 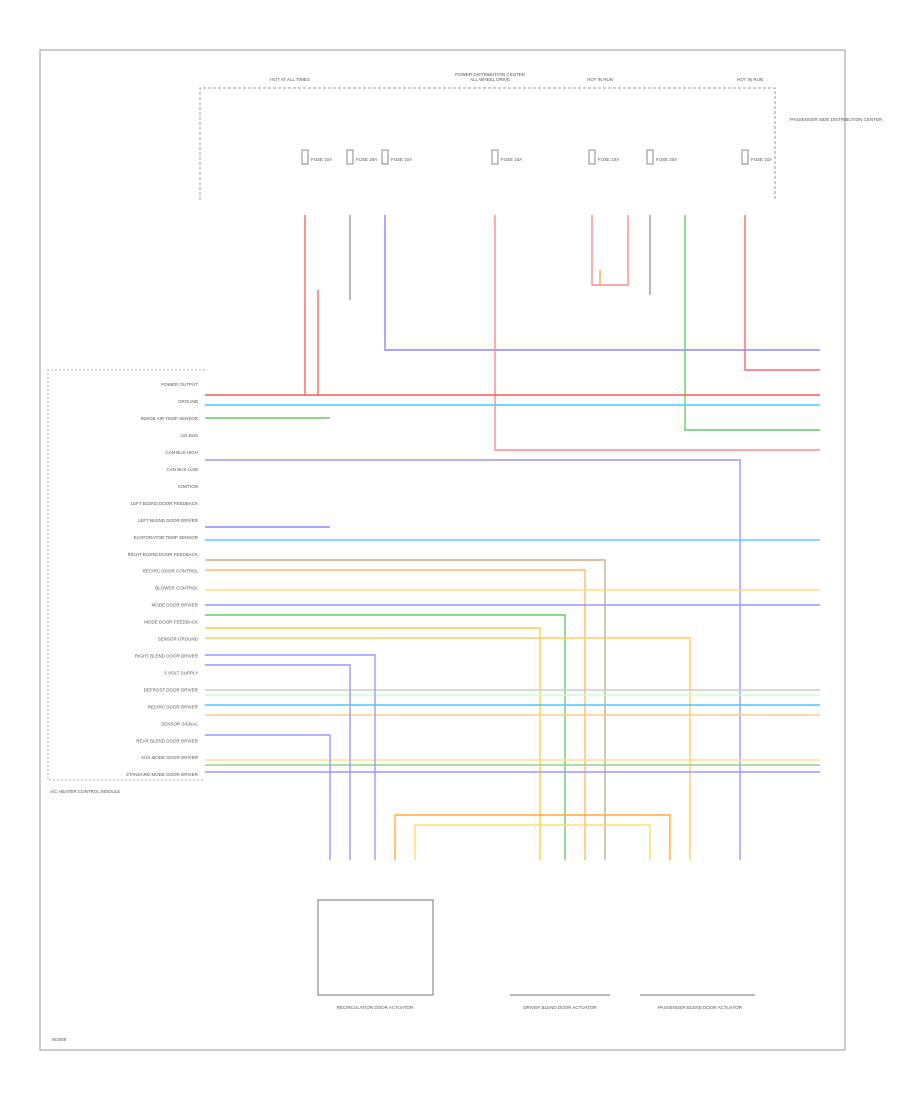 I want to click on pin-label: GROUND, so click(x=188, y=401).